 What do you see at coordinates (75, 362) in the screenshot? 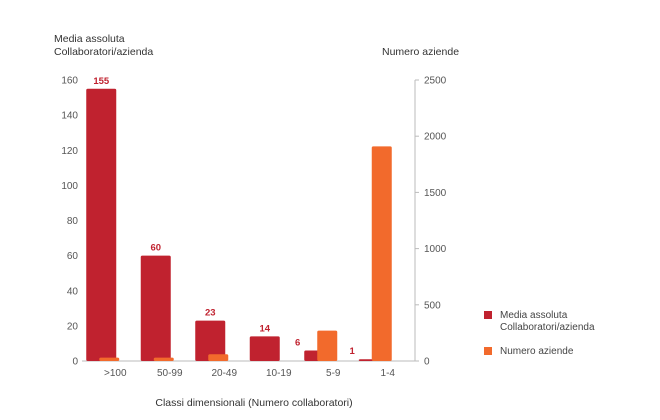
I see `left-tick-label: 0` at bounding box center [75, 362].